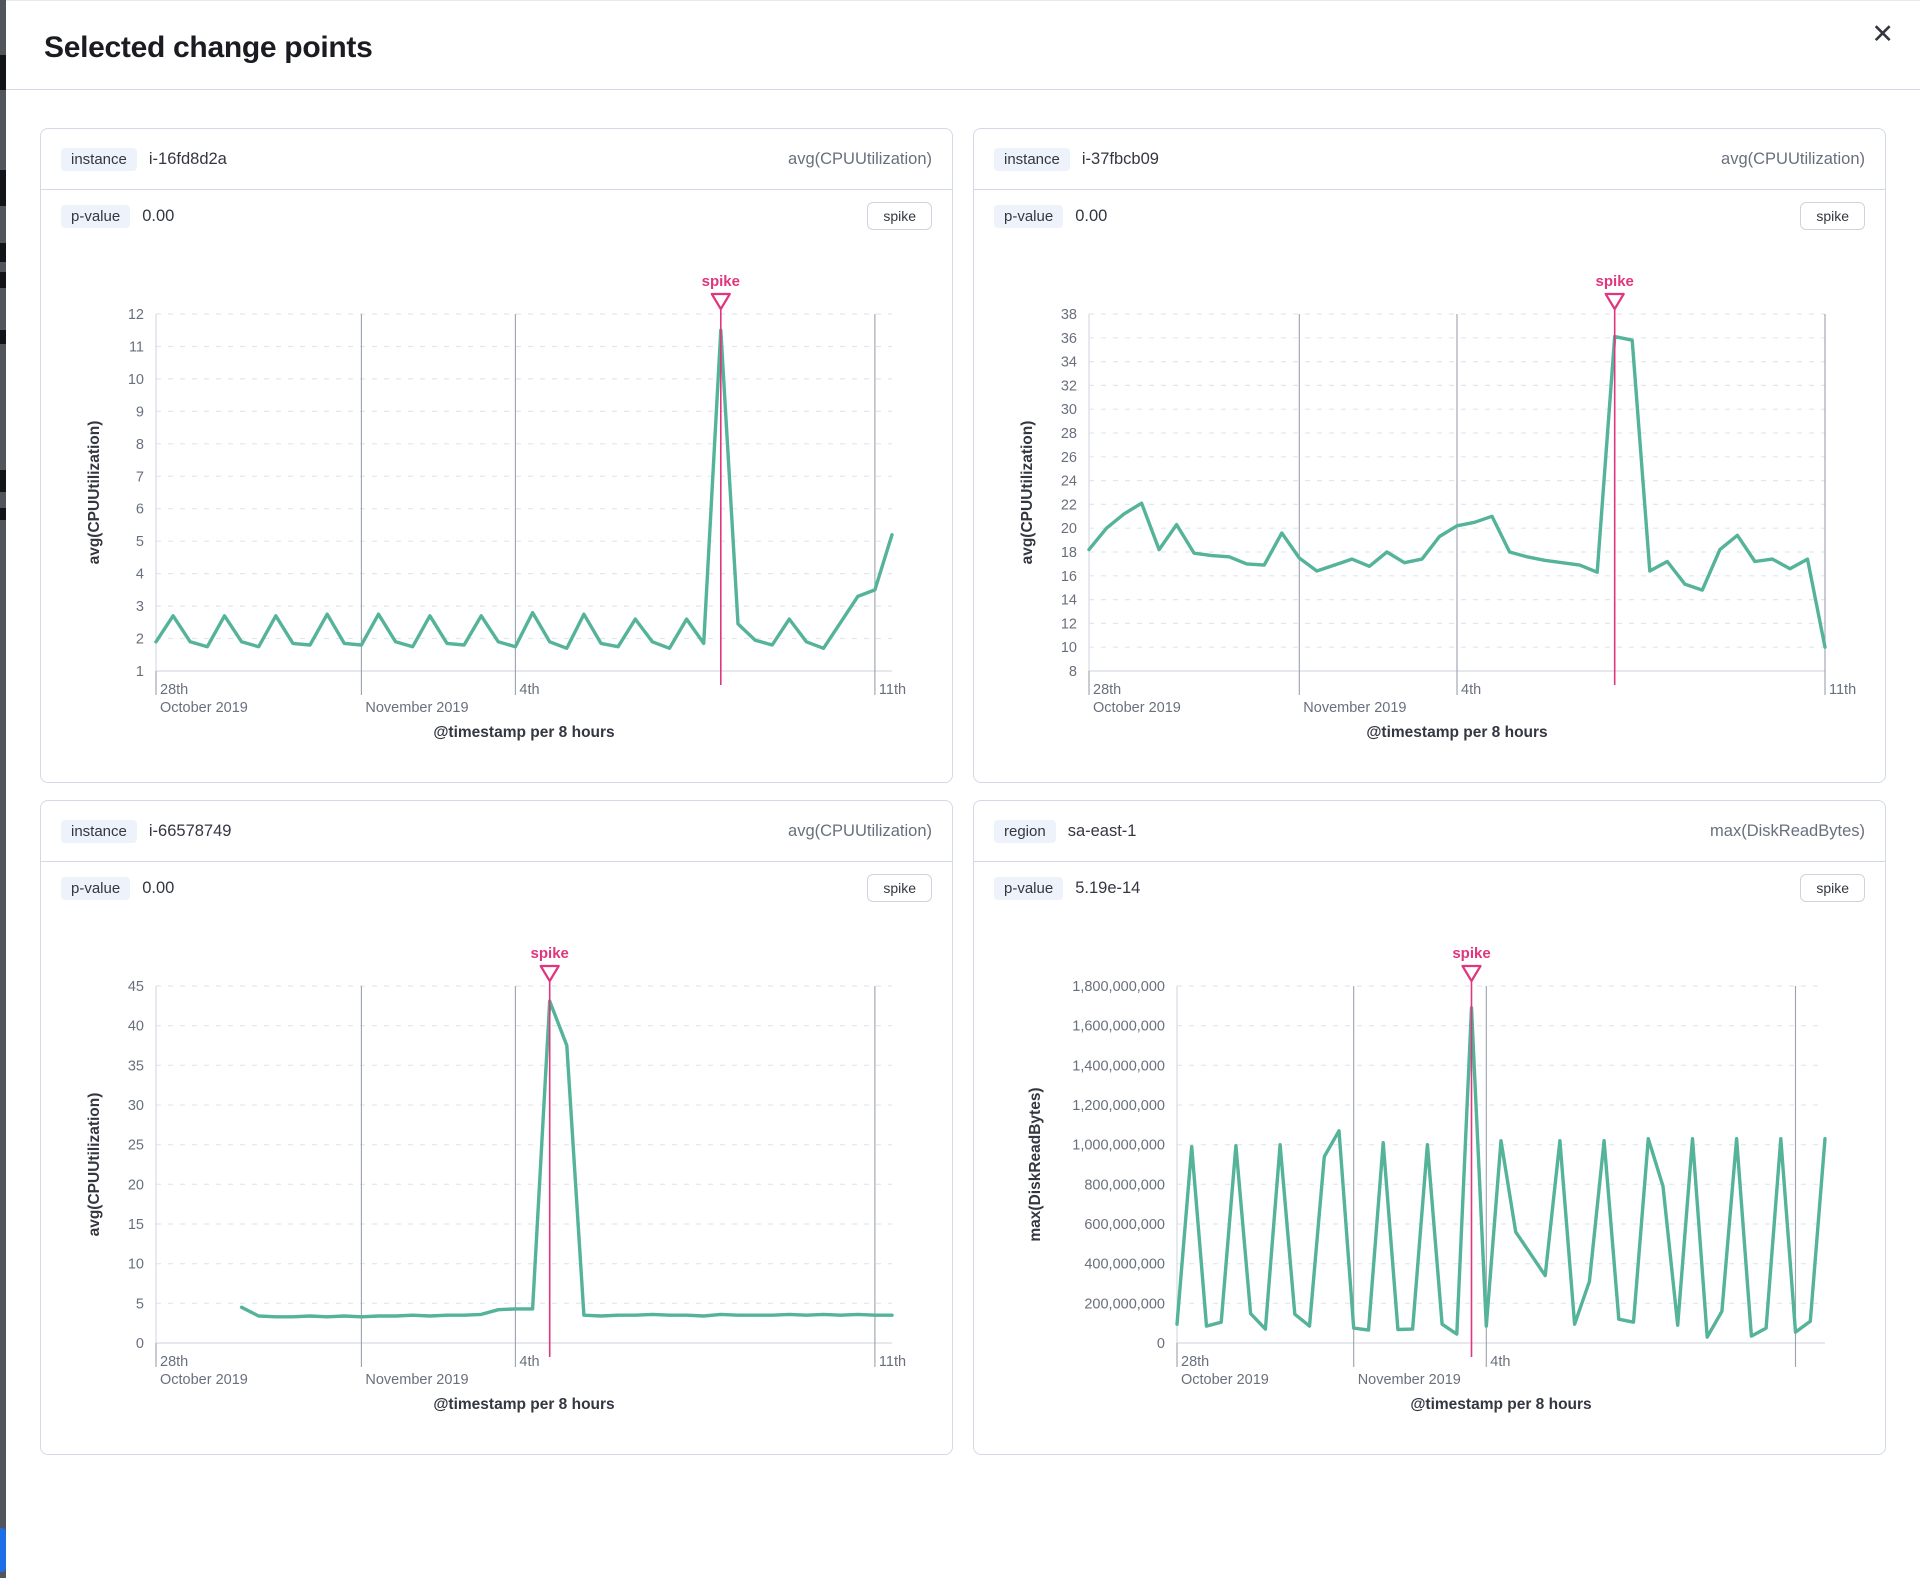  What do you see at coordinates (1118, 1066) in the screenshot?
I see `svg-text: 1,400,000,000` at bounding box center [1118, 1066].